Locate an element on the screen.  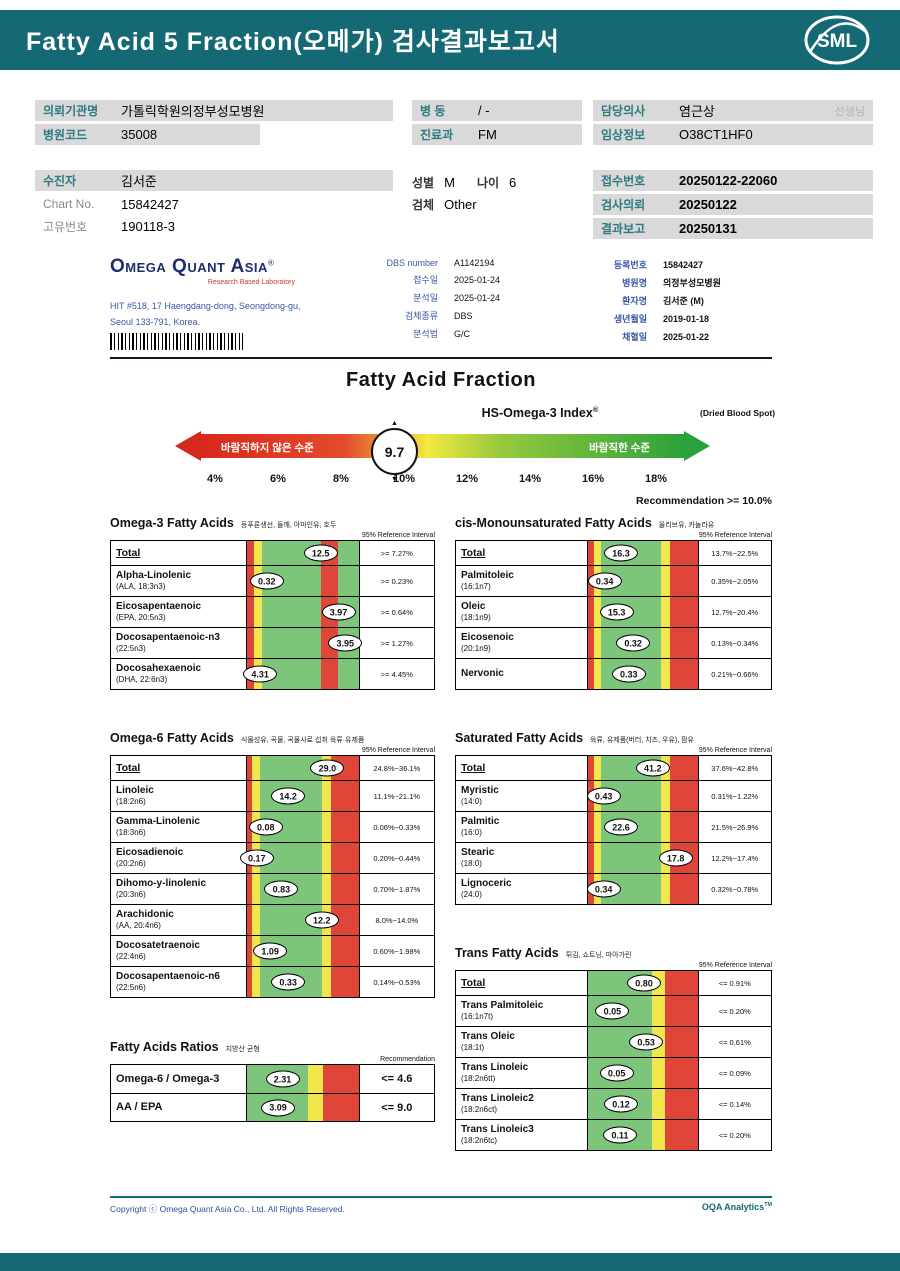
value-marker: 0.34 is located at coordinates (604, 581).